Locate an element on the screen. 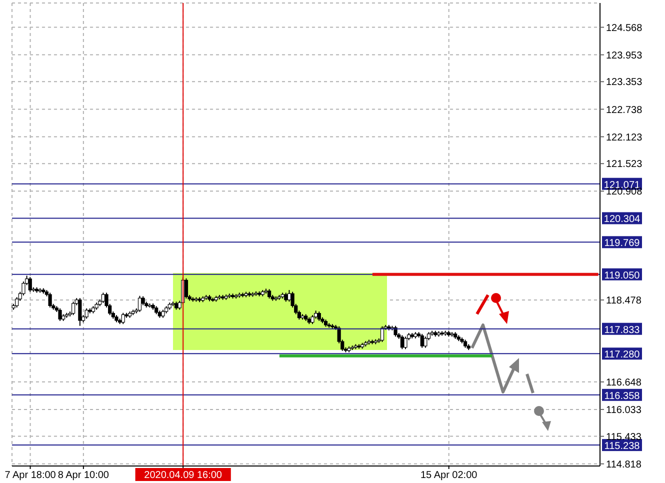 This screenshot has width=665, height=483. y-tick-label: 122.738 is located at coordinates (624, 110).